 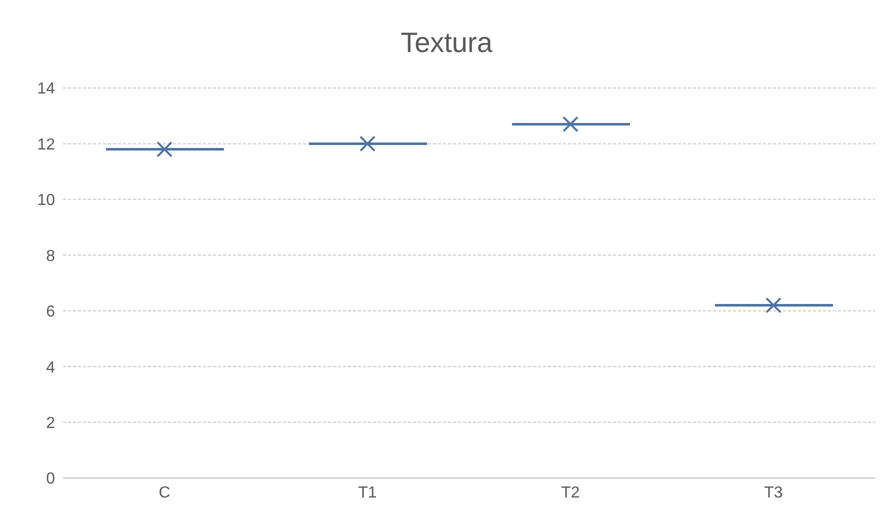 I want to click on x-tick-label: T1, so click(x=367, y=493).